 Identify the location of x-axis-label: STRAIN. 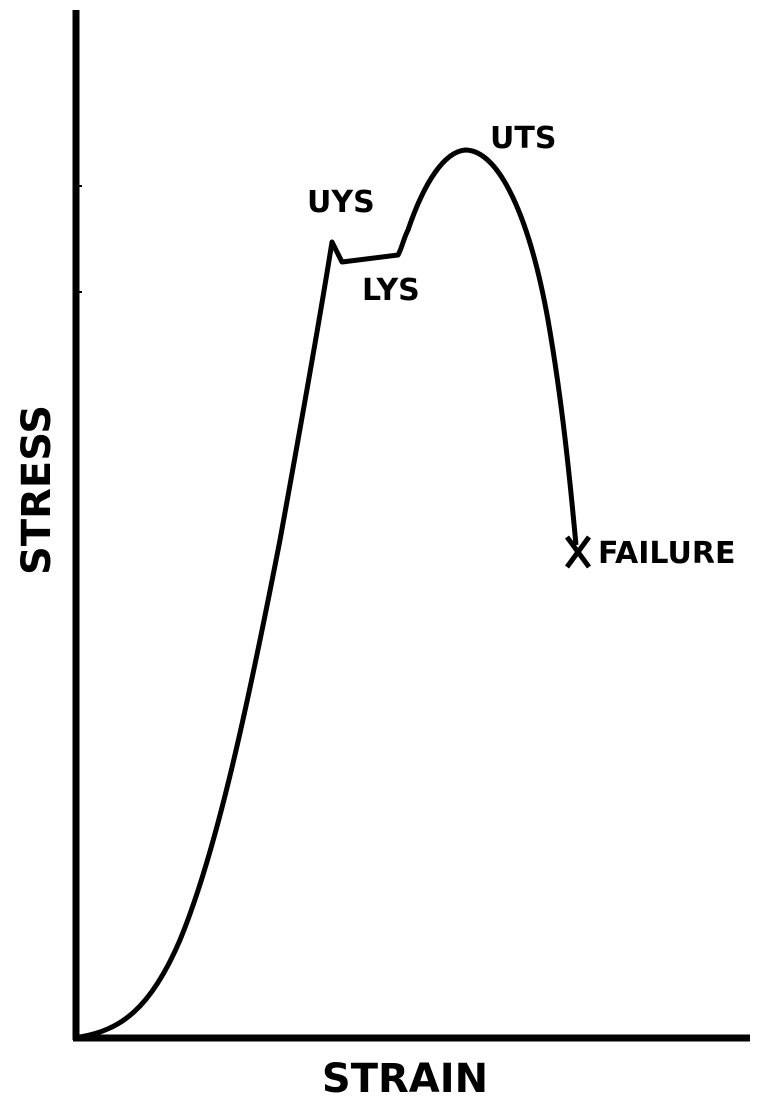
(405, 1079).